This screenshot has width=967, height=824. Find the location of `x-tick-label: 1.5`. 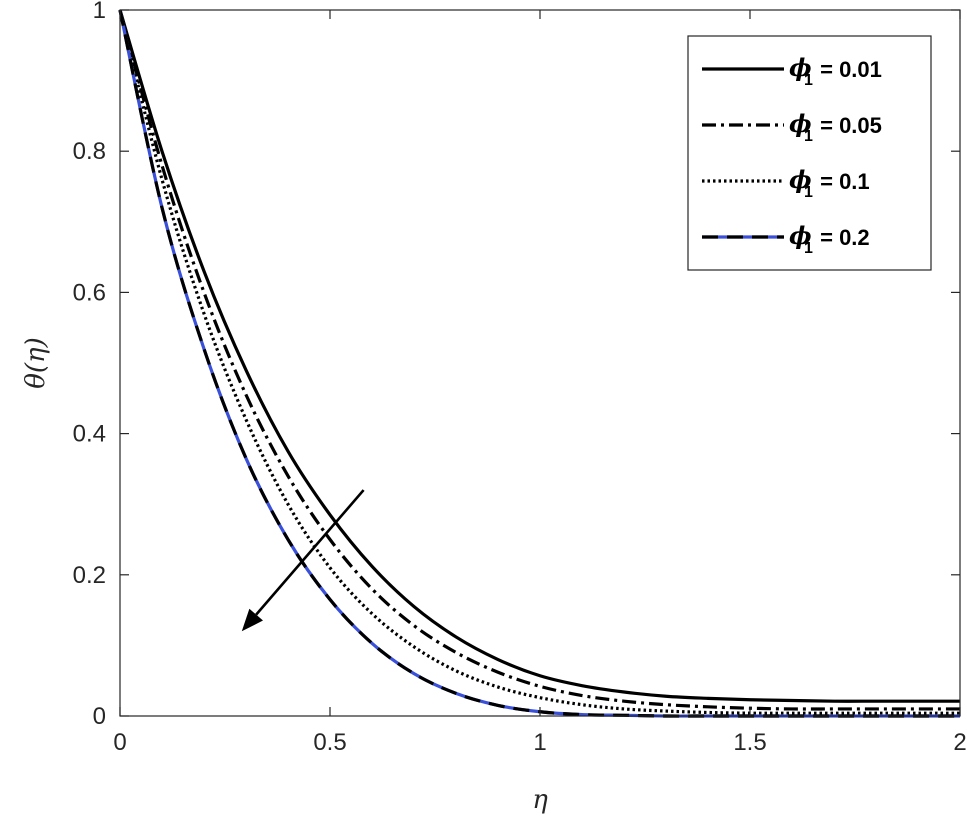

x-tick-label: 1.5 is located at coordinates (749, 742).